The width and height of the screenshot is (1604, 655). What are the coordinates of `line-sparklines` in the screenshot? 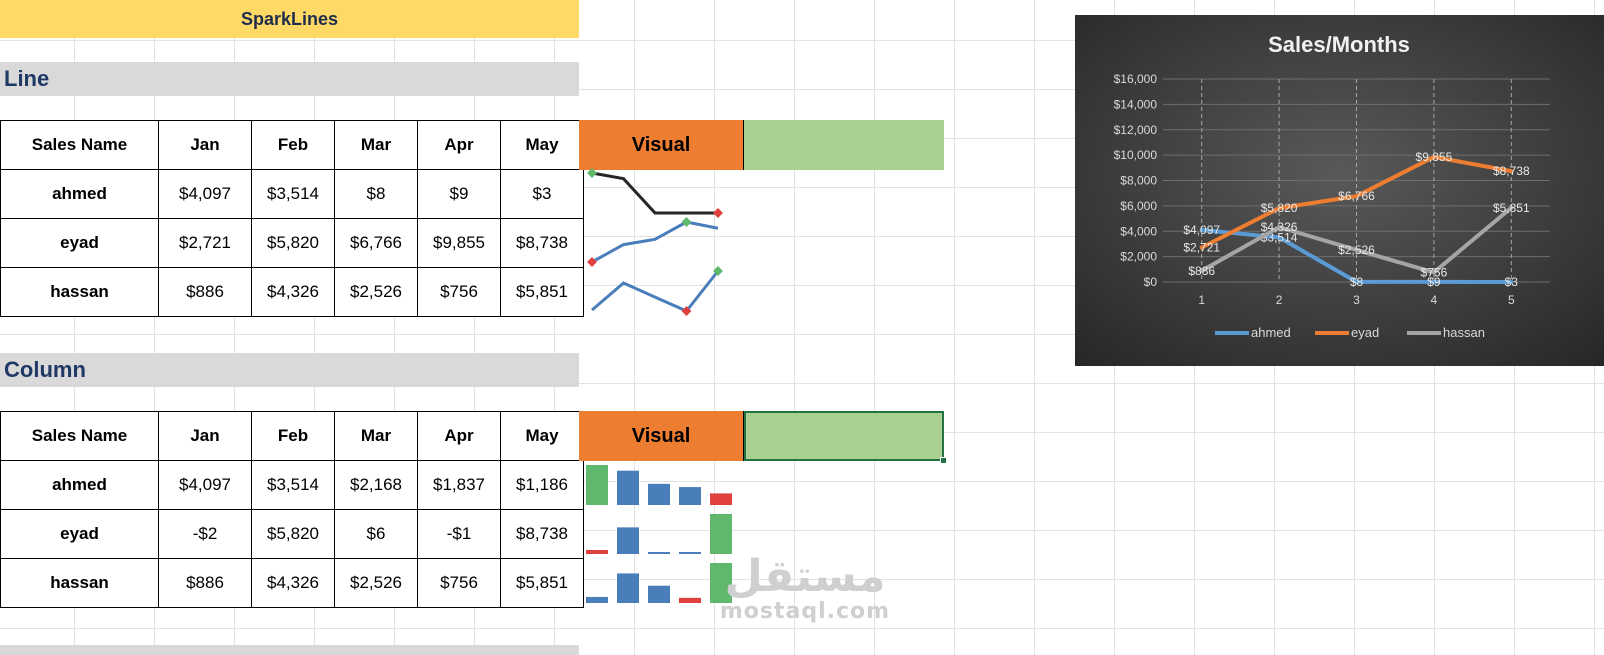 It's located at (661, 243).